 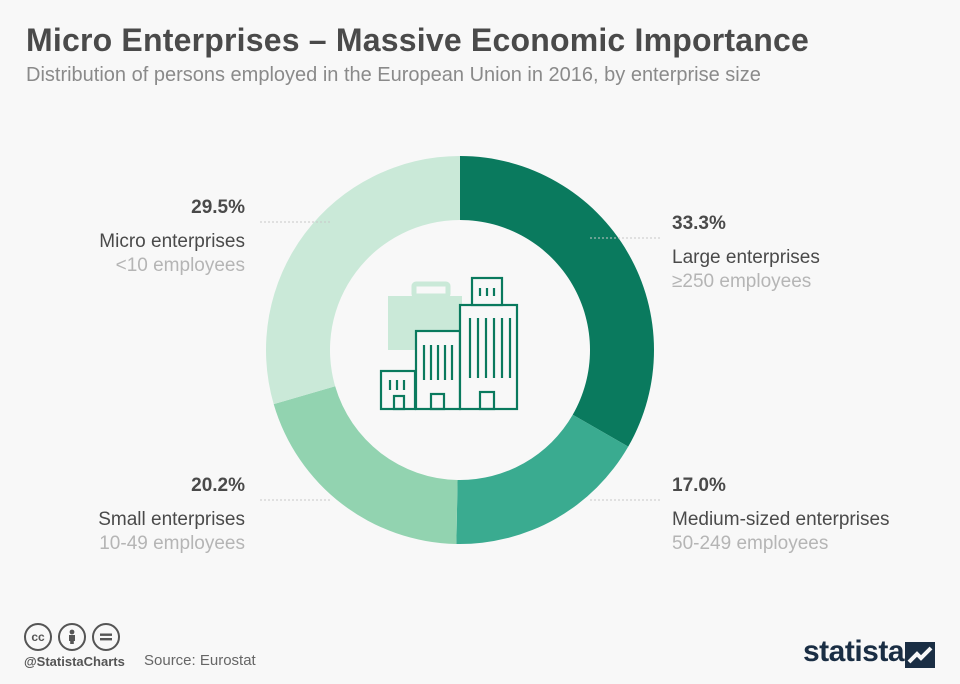 I want to click on slice-percent: 20.2%, so click(x=218, y=485).